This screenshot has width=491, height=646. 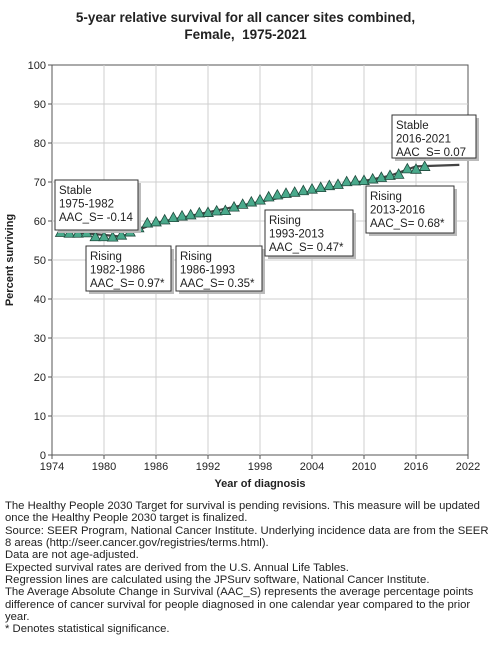 What do you see at coordinates (40, 105) in the screenshot?
I see `y-tick-label: 90` at bounding box center [40, 105].